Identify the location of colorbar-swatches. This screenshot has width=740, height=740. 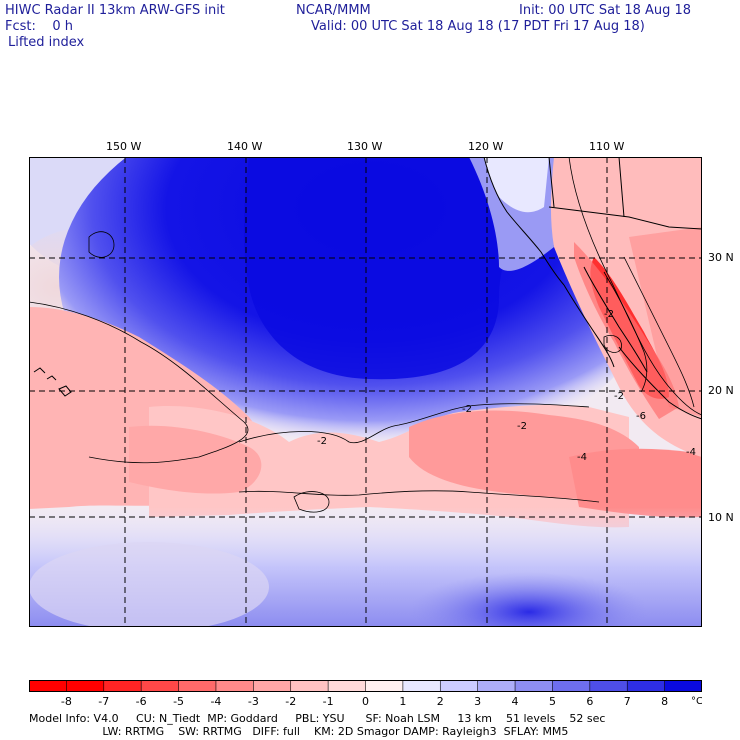
(365, 686).